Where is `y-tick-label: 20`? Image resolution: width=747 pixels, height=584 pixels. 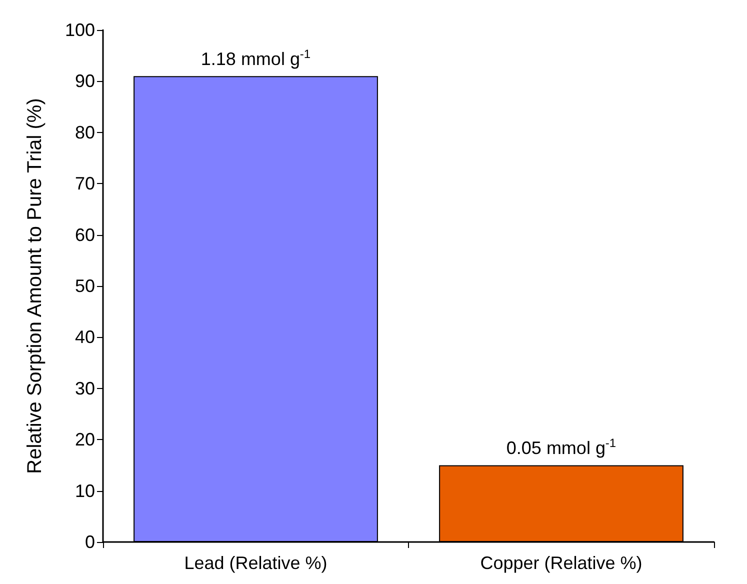 y-tick-label: 20 is located at coordinates (84, 440).